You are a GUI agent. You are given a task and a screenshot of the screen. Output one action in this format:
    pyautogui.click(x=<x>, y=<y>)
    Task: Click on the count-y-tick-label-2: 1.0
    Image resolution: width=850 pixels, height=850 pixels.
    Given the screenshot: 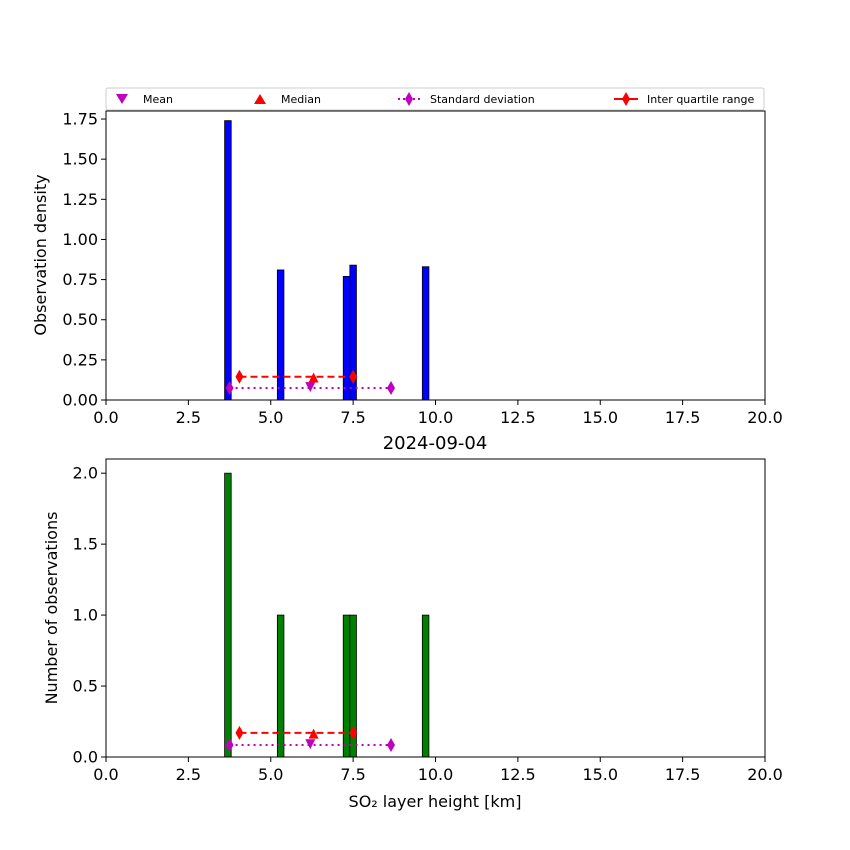 What is the action you would take?
    pyautogui.click(x=85, y=615)
    